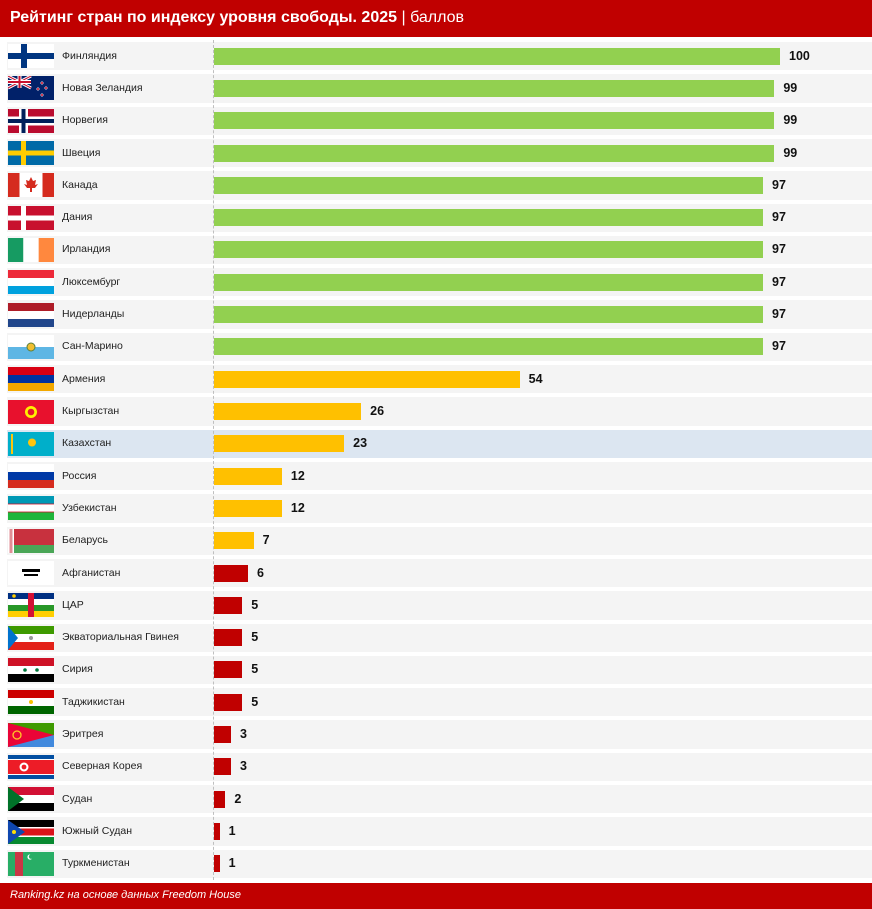  I want to click on data-label: 23, so click(360, 443).